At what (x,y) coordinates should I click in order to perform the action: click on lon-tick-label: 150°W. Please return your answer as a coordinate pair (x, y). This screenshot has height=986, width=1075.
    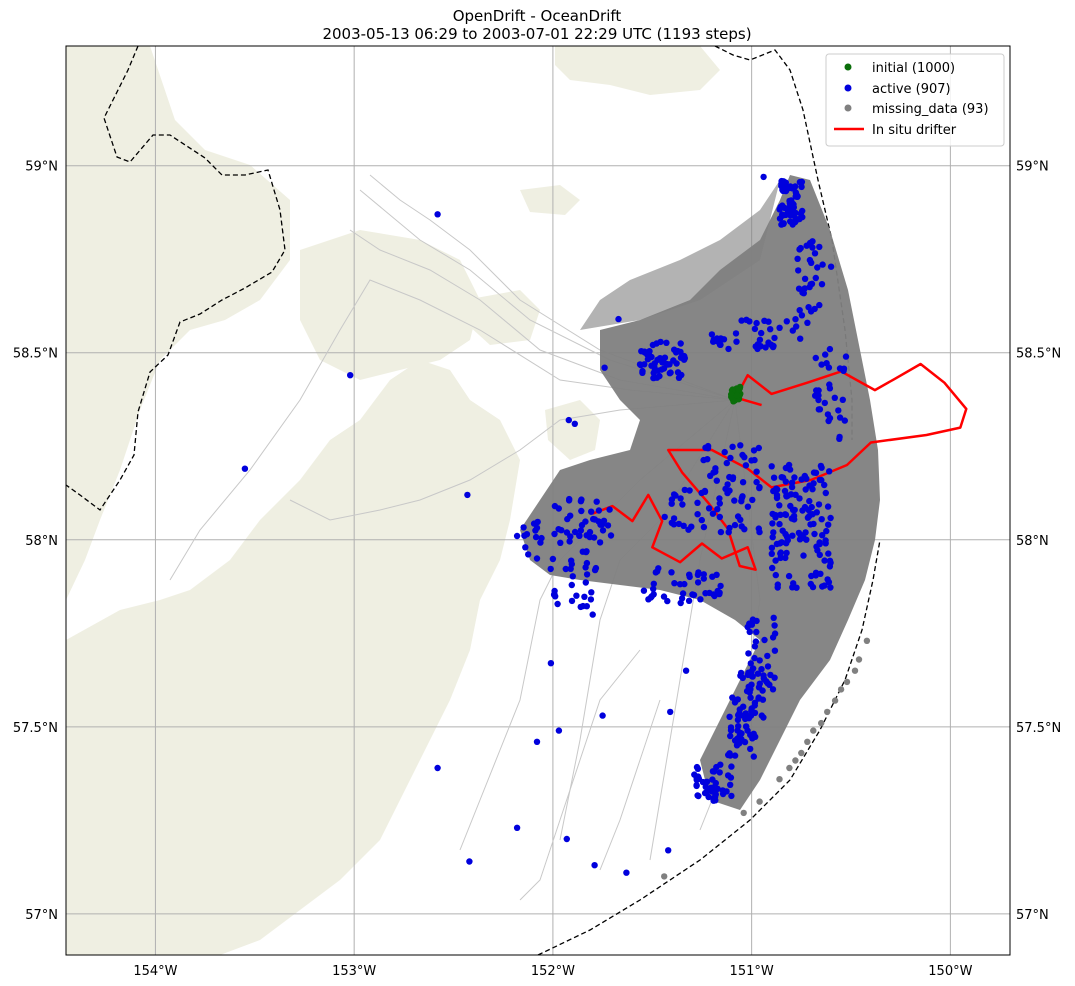
    Looking at the image, I should click on (950, 971).